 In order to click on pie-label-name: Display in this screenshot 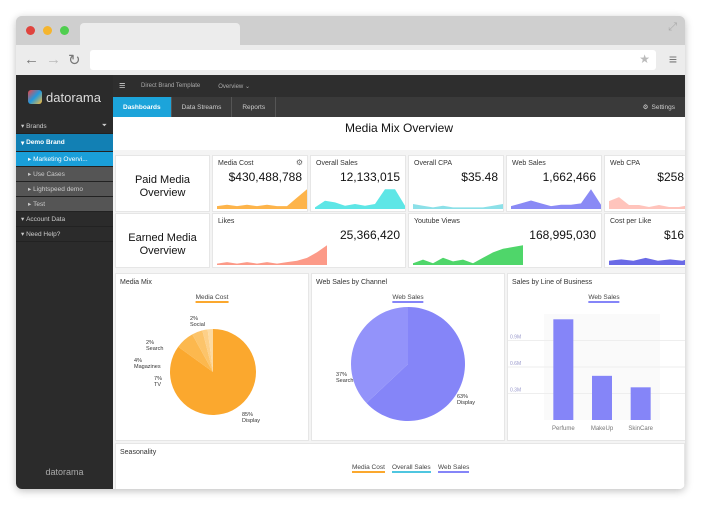, I will do `click(251, 421)`.